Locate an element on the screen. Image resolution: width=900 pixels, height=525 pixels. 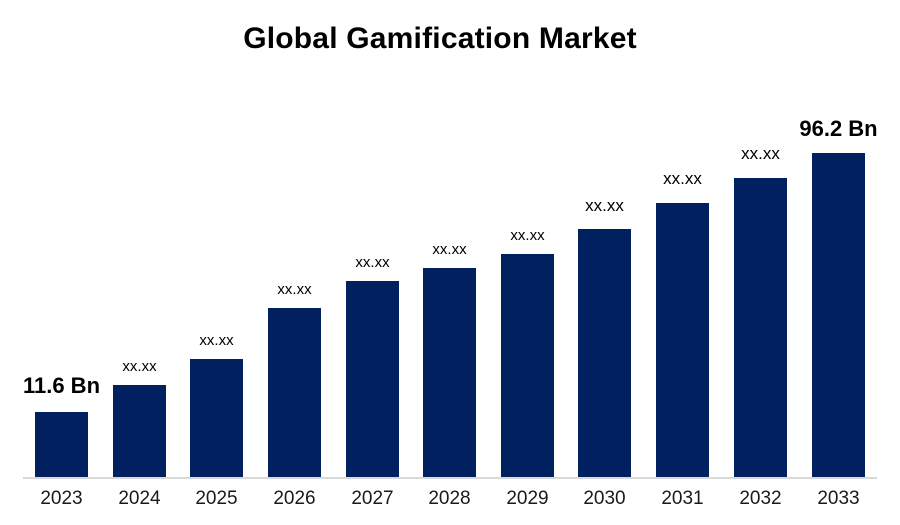
x-axis-label-2030: 2030 is located at coordinates (604, 498).